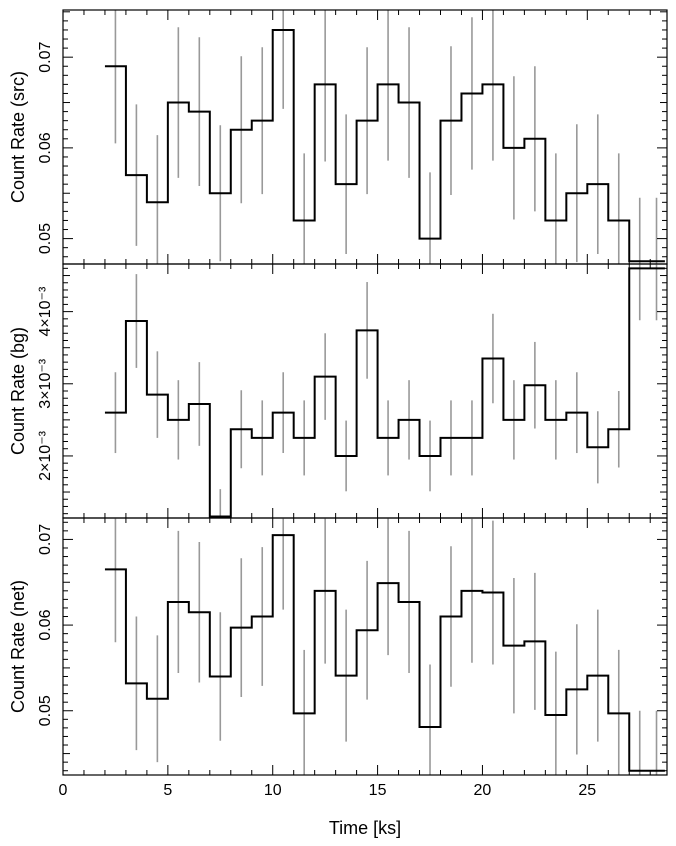 The height and width of the screenshot is (846, 676). Describe the element at coordinates (587, 790) in the screenshot. I see `x-tick-label: 25` at that location.